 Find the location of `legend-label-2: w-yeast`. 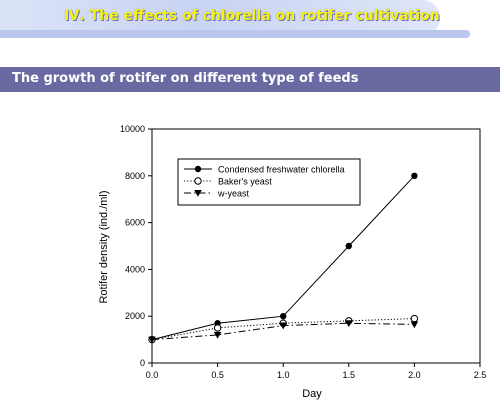

legend-label-2: w-yeast is located at coordinates (233, 194).